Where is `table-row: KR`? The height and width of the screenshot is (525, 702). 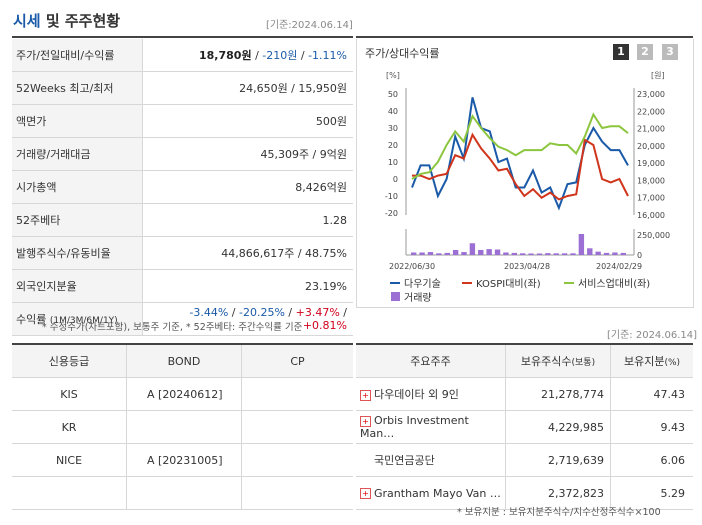 table-row: KR is located at coordinates (182, 427).